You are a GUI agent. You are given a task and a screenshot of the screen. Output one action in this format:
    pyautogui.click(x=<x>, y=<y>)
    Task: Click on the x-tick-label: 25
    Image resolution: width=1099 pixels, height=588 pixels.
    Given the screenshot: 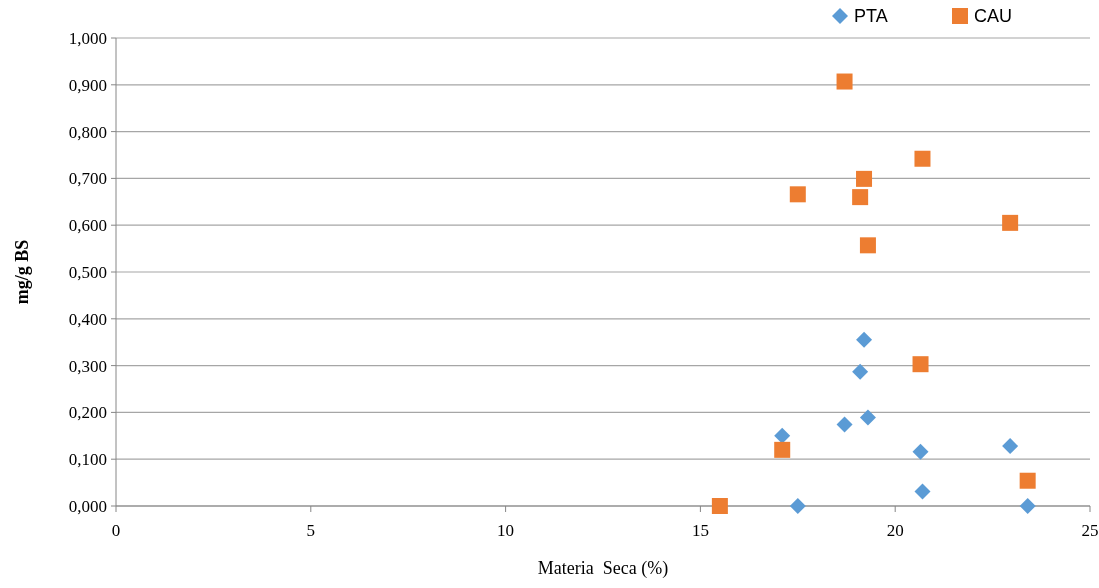 What is the action you would take?
    pyautogui.click(x=1090, y=530)
    